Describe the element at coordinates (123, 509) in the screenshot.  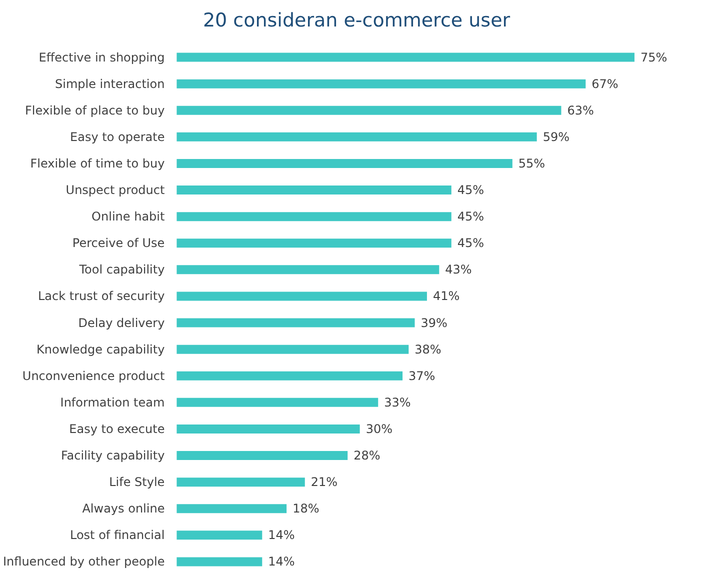
I see `y-tick-label: Always online` at that location.